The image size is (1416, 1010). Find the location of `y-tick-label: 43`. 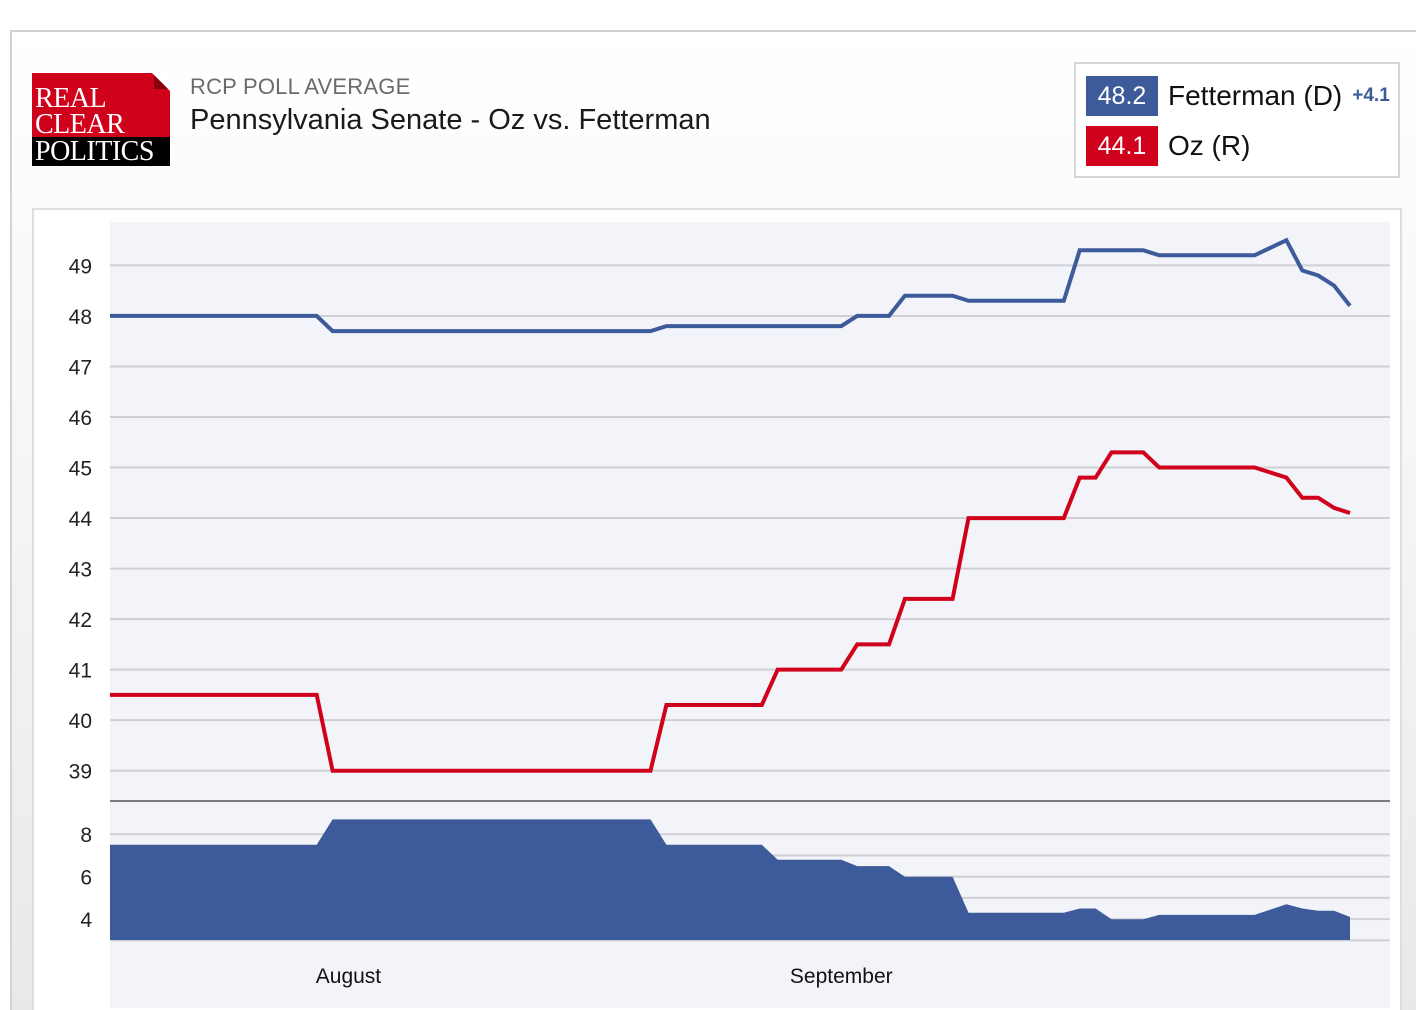

y-tick-label: 43 is located at coordinates (80, 570).